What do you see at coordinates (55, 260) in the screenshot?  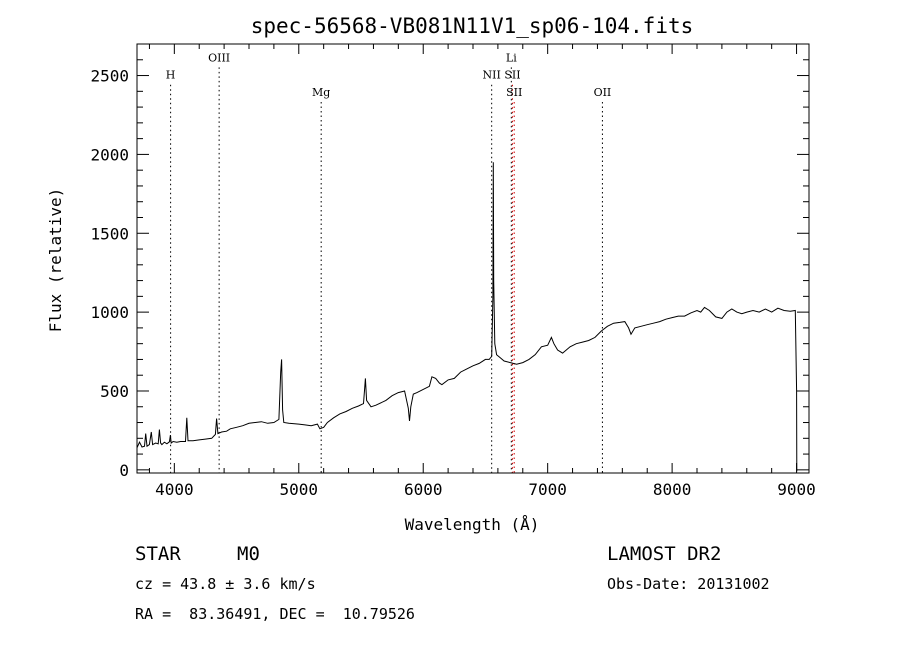 I see `y-axis-label: Flux (relative)` at bounding box center [55, 260].